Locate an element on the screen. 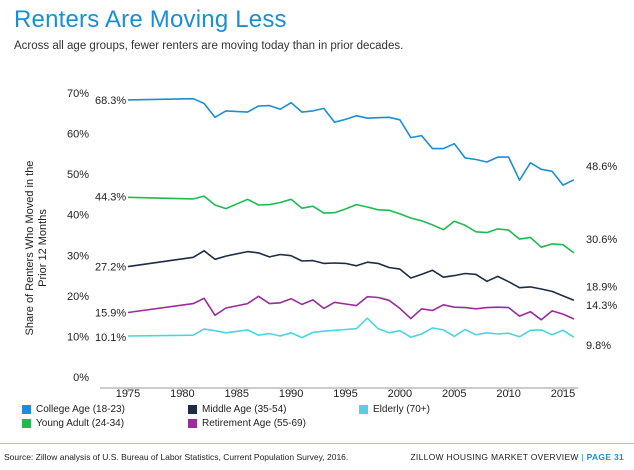 Image resolution: width=634 pixels, height=470 pixels. x-tick-label: 2015 is located at coordinates (563, 394).